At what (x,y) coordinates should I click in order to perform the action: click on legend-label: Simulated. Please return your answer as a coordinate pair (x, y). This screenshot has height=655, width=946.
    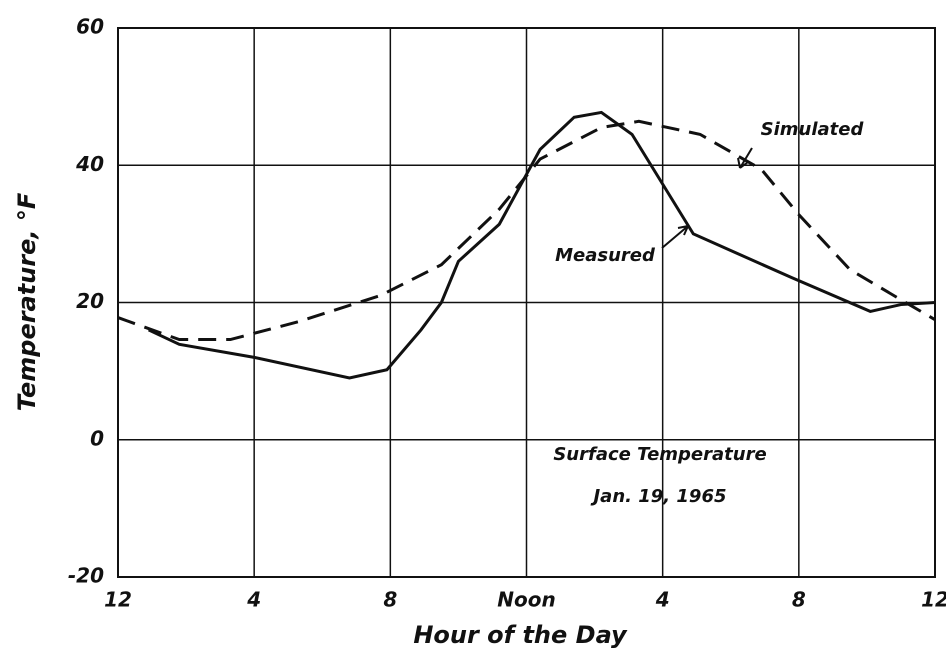
    Looking at the image, I should click on (813, 129).